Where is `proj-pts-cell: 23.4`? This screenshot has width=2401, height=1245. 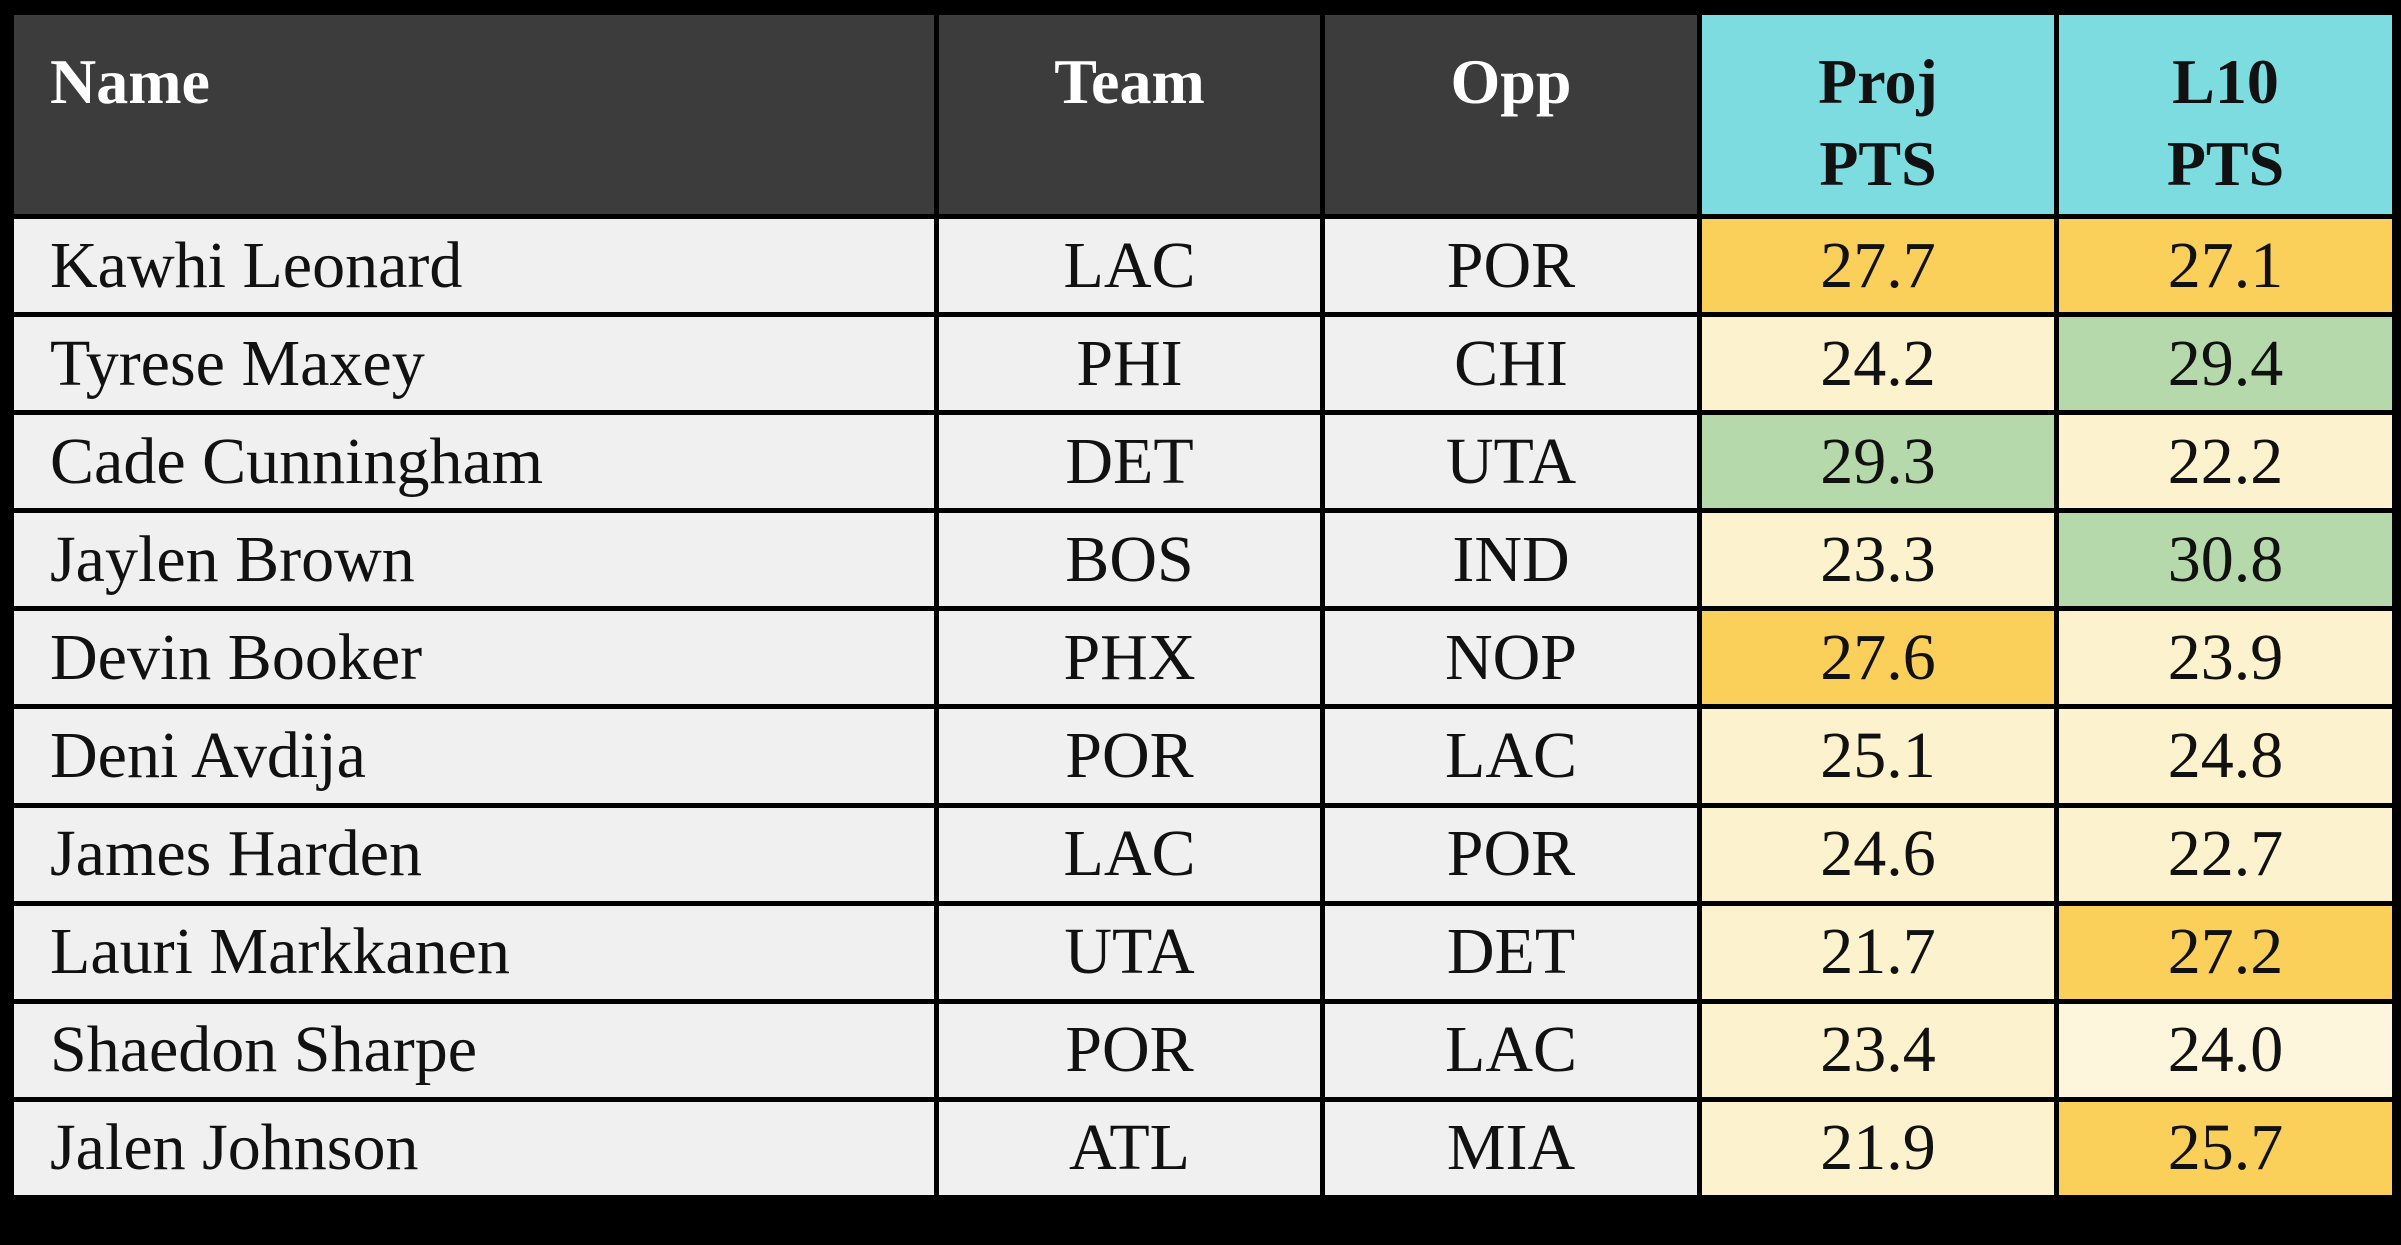 proj-pts-cell: 23.4 is located at coordinates (1878, 1050).